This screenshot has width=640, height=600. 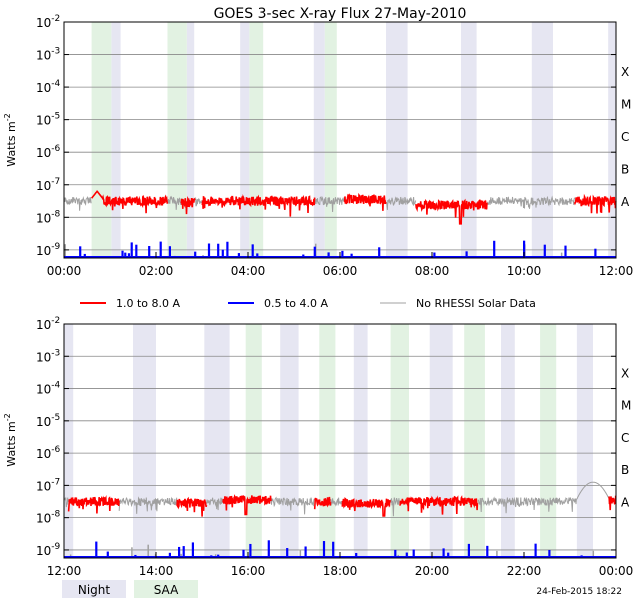 I want to click on x-tick-label: 00:00, so click(x=616, y=571).